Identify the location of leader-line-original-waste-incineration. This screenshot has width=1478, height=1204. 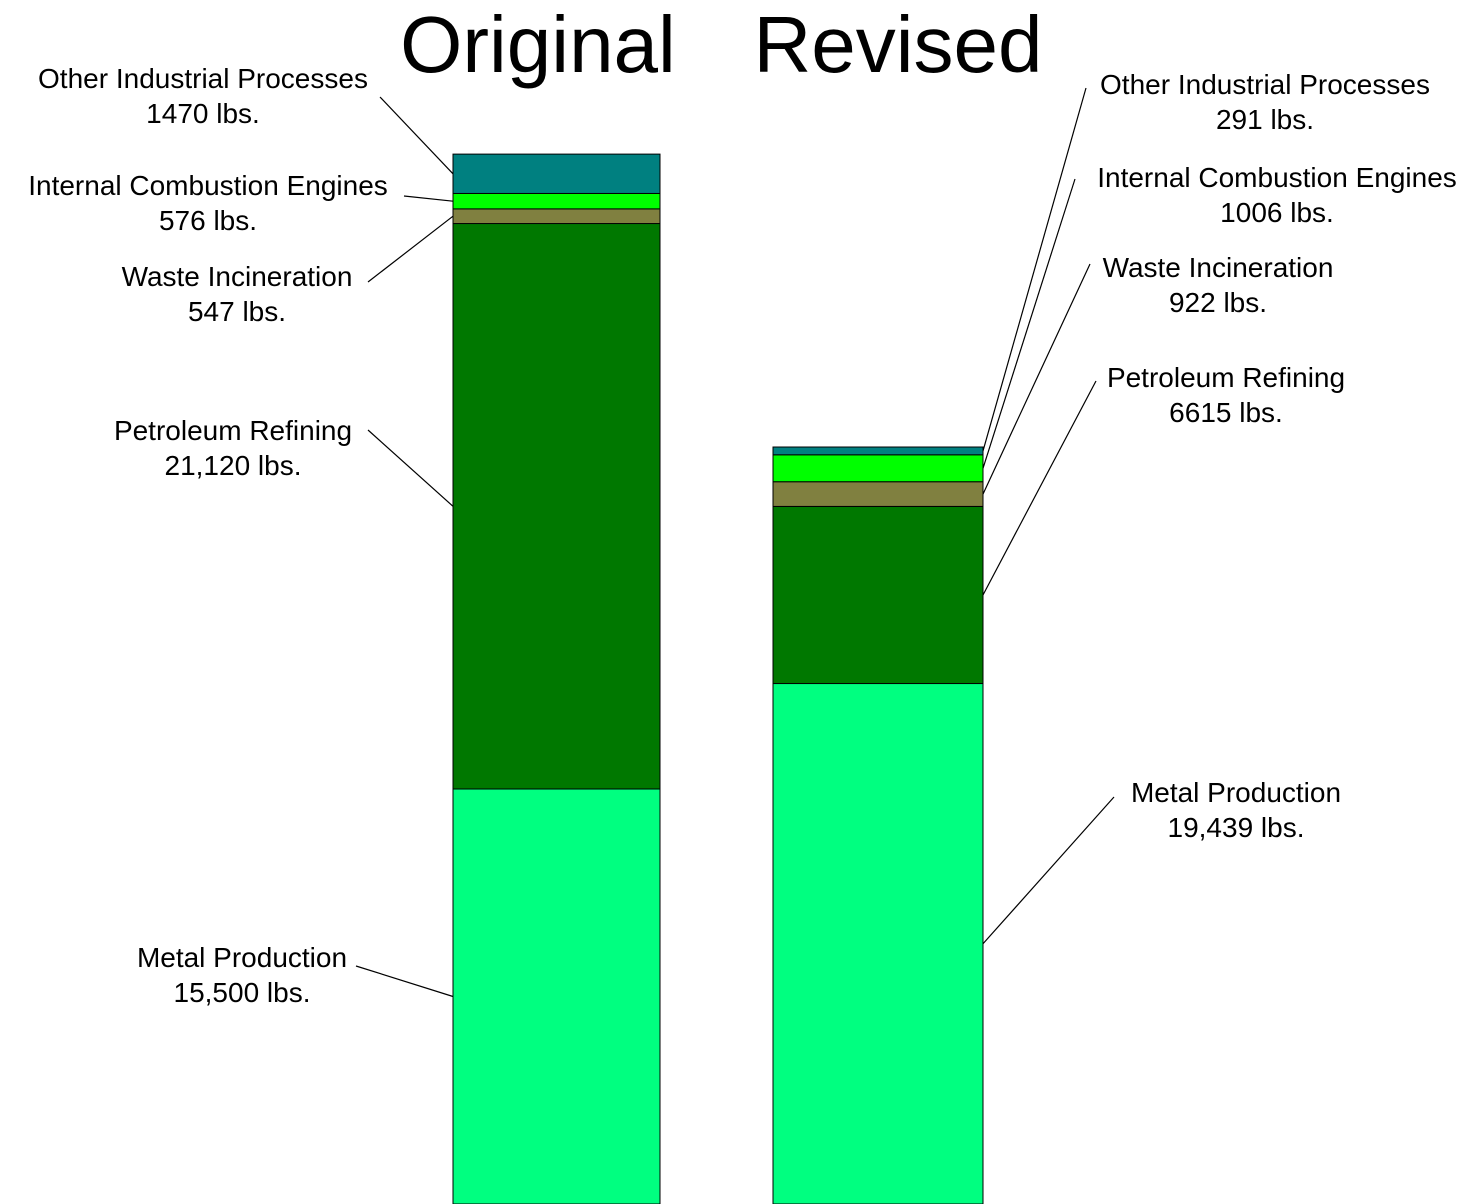
(410, 249).